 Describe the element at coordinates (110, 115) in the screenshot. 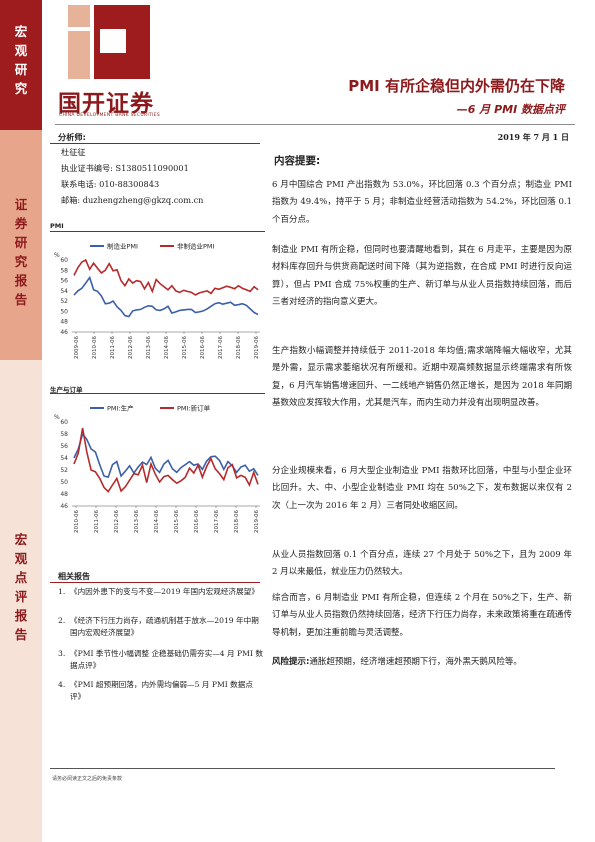

I see `brand-name-en: CHINA DEVELOPMENT BANK SECURITIES` at that location.